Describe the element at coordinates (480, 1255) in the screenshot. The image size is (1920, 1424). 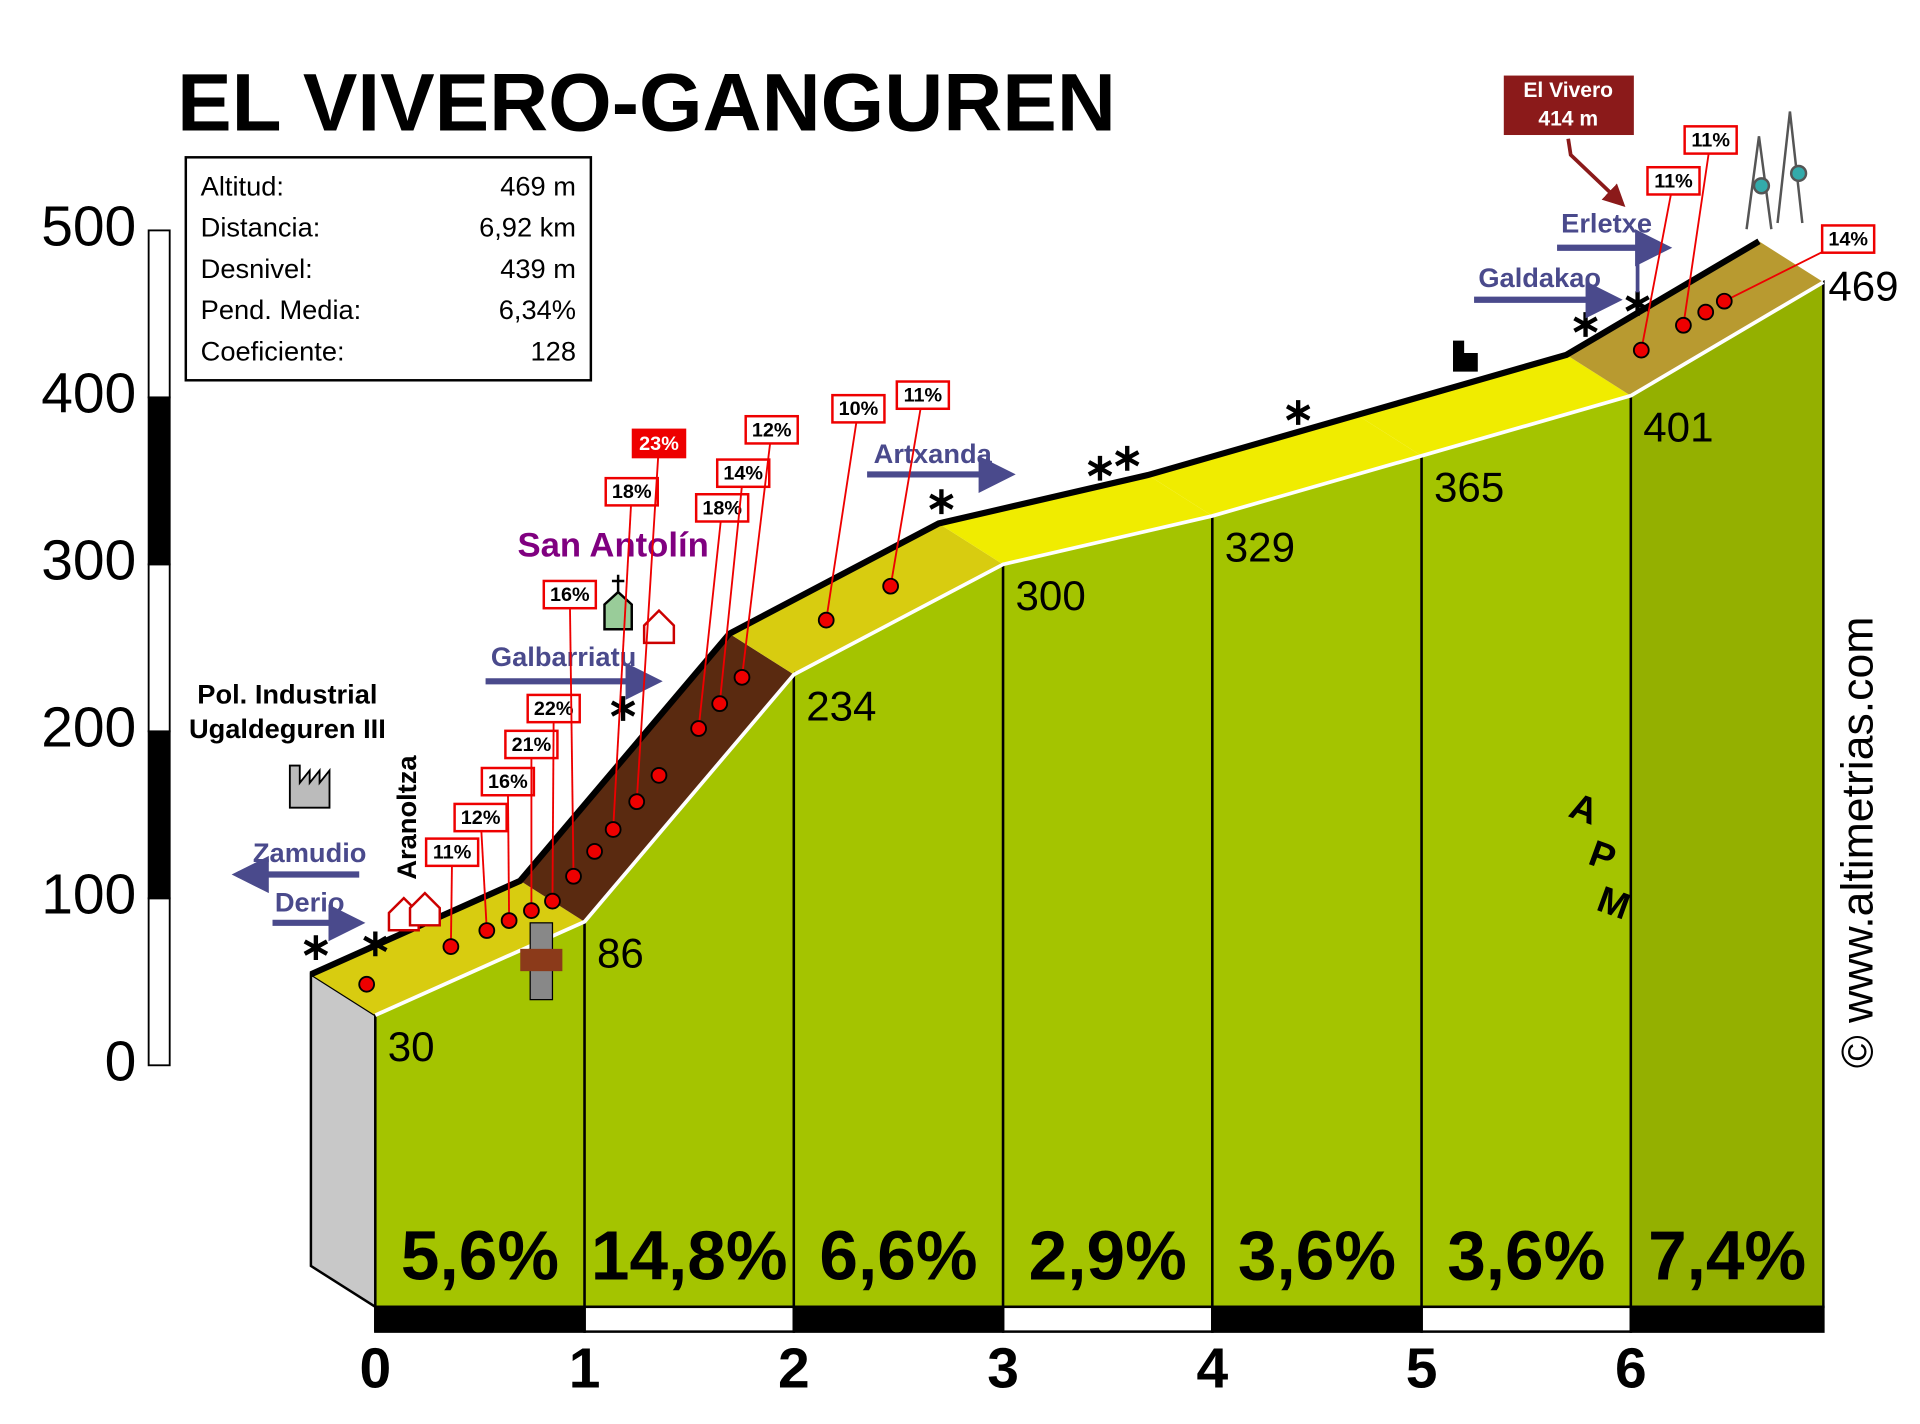
I see `segment-gradient: 5,6%` at that location.